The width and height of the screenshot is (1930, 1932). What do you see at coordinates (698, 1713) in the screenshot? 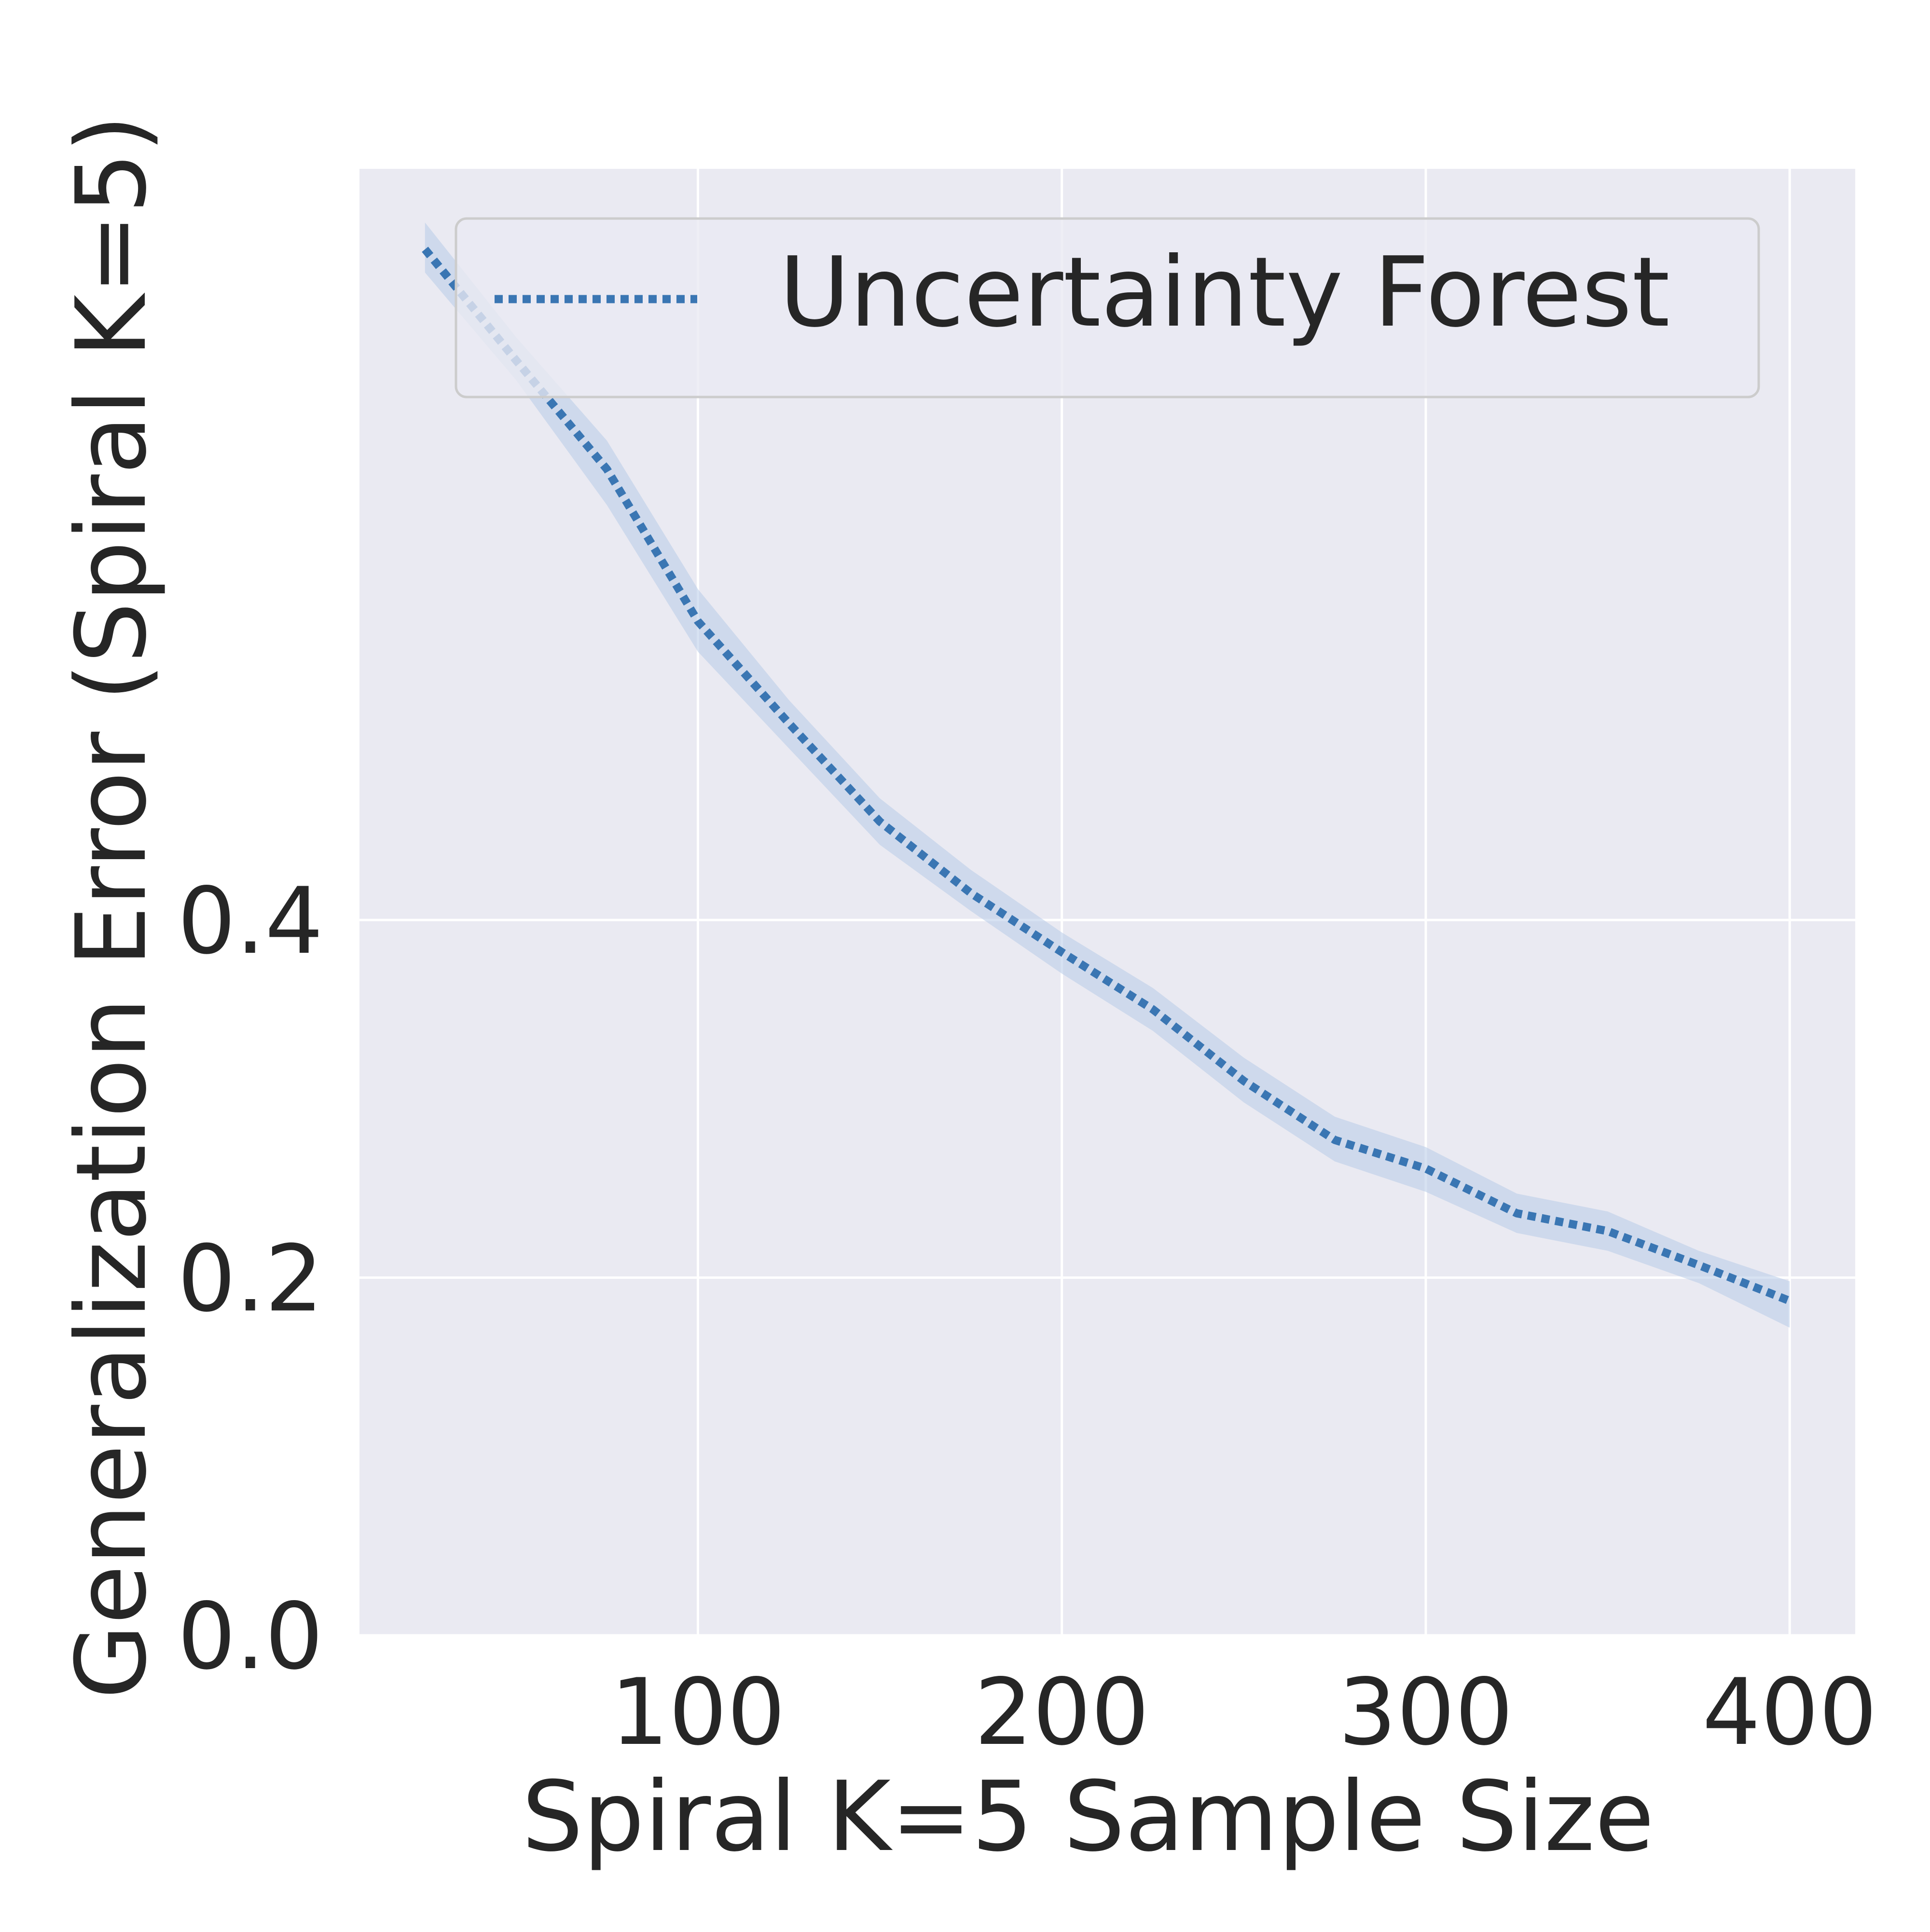
I see `x-tick-label: 100` at bounding box center [698, 1713].